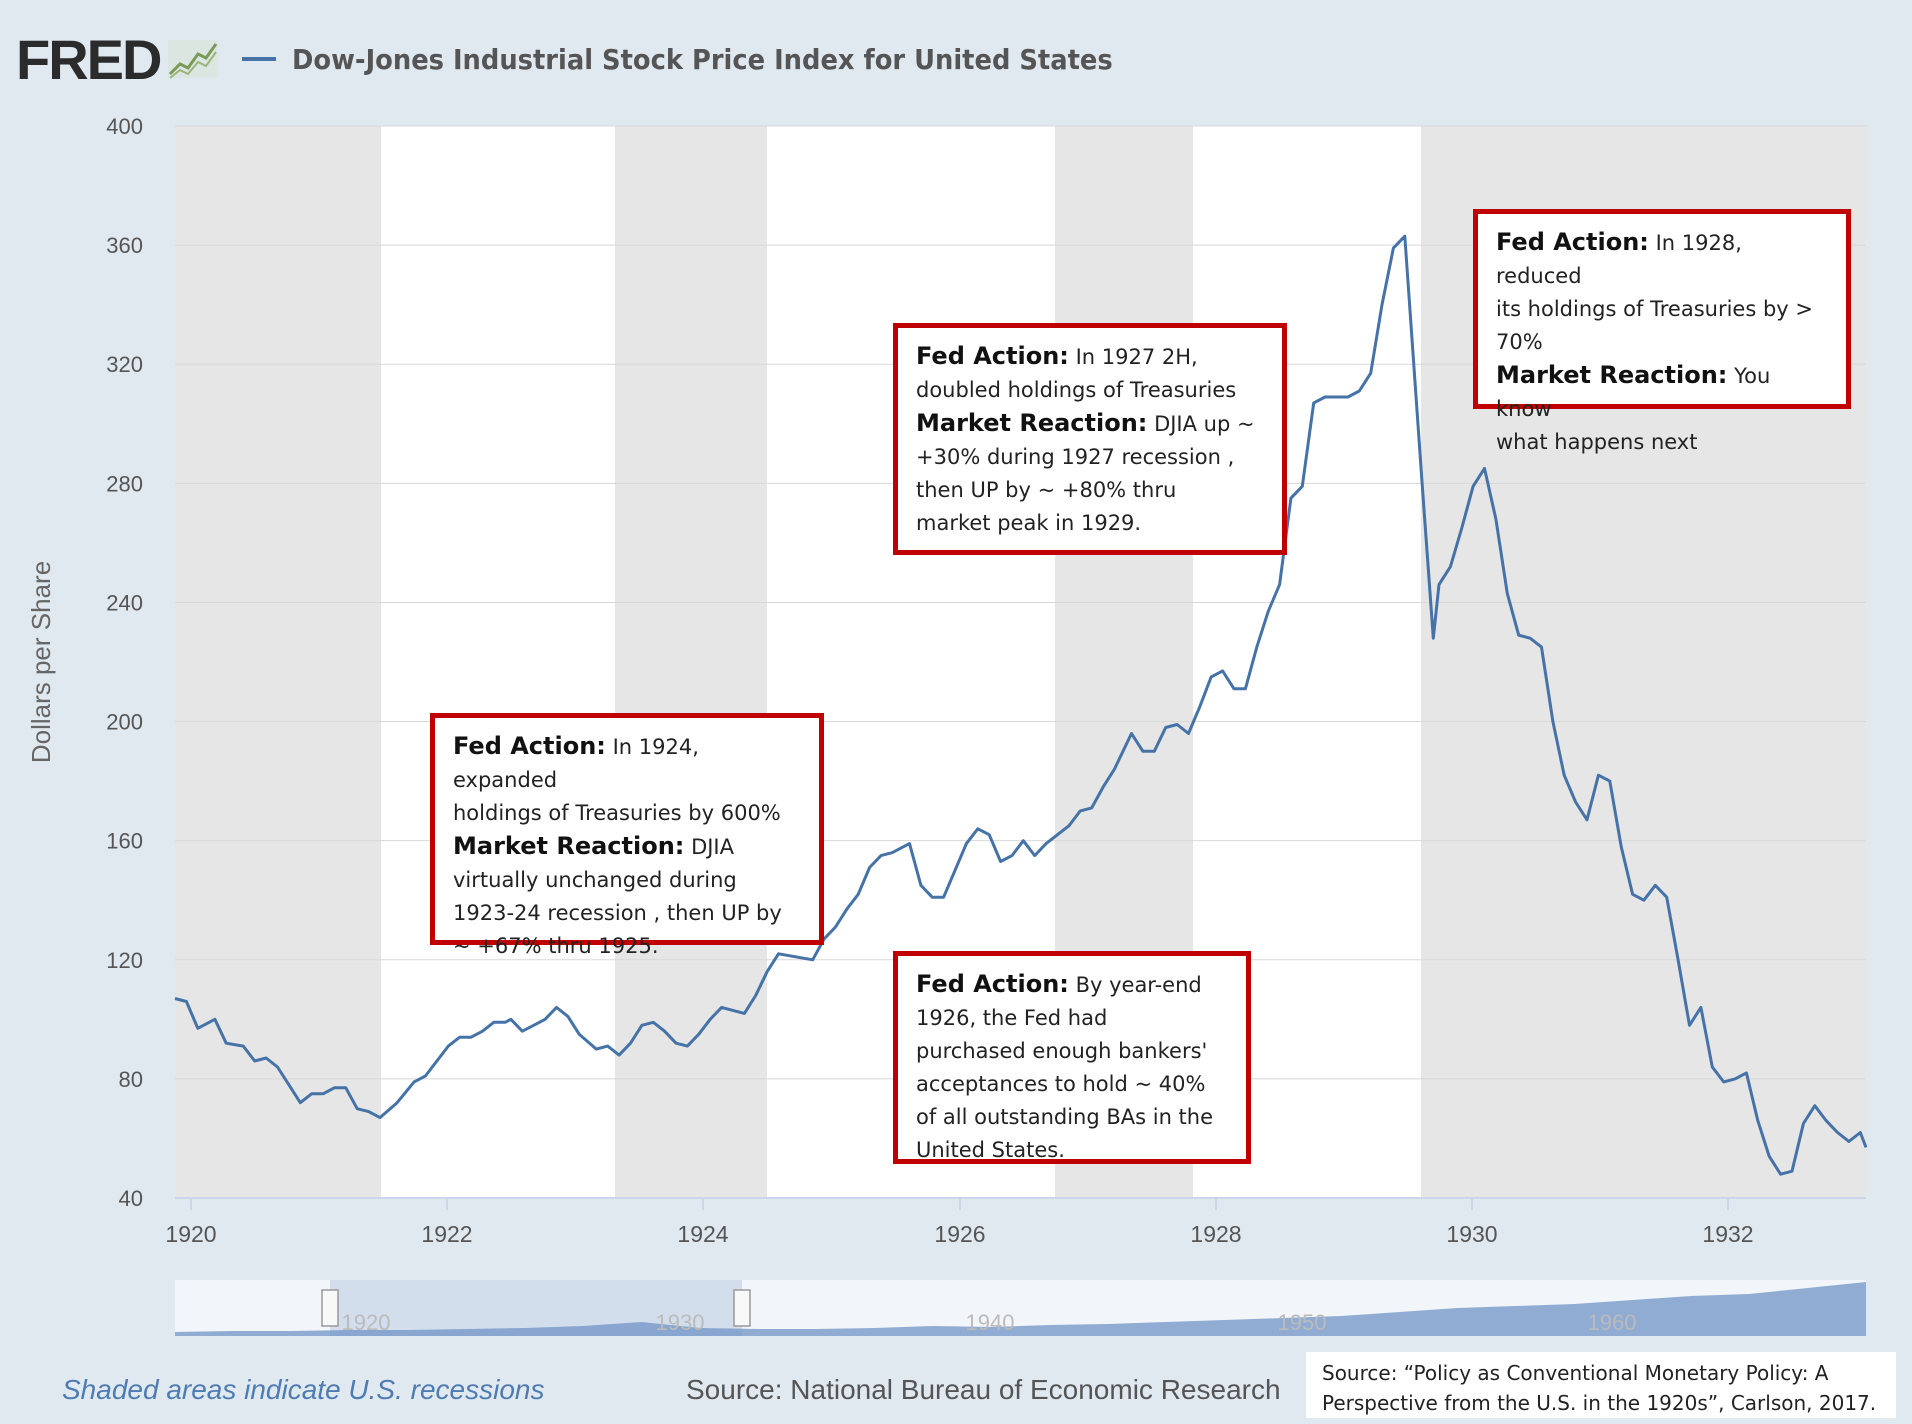  I want to click on annotation-2-text-0: In 1928, reduced, so click(1619, 259).